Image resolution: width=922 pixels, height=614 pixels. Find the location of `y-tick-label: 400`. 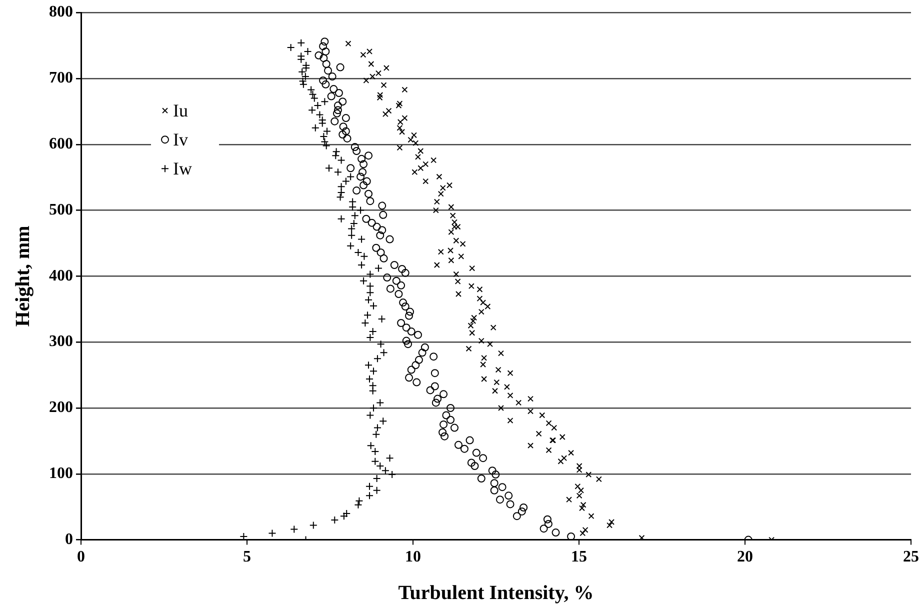

y-tick-label: 400 is located at coordinates (61, 275).